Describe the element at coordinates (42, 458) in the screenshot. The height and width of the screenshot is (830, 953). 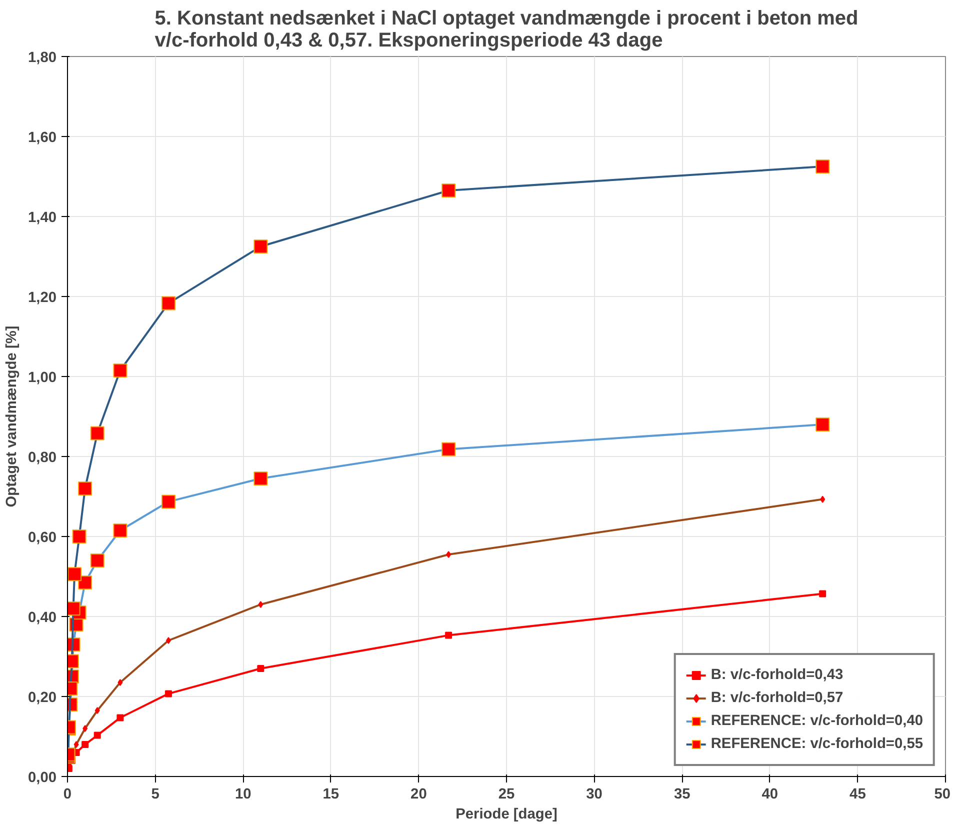
I see `y-tick-label: 0,80` at that location.